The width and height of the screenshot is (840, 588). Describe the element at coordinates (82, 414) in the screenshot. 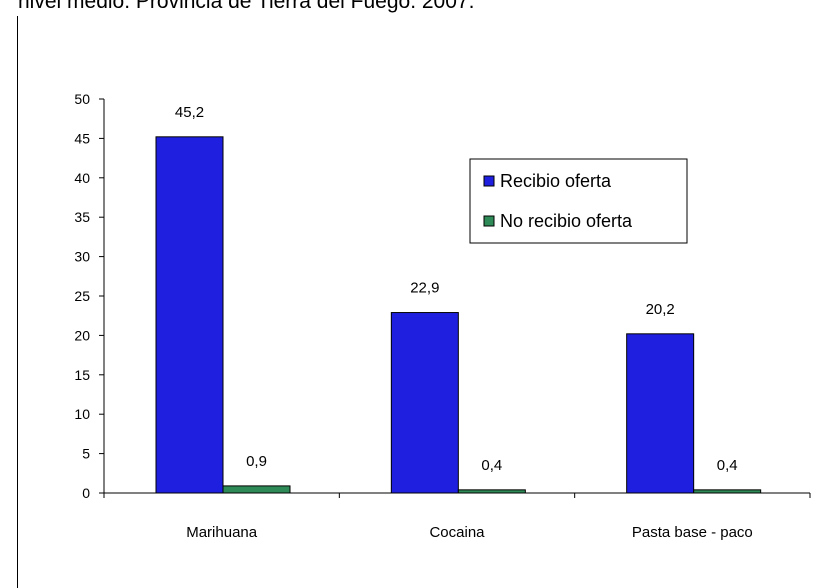

I see `y-tick-label: 10` at that location.